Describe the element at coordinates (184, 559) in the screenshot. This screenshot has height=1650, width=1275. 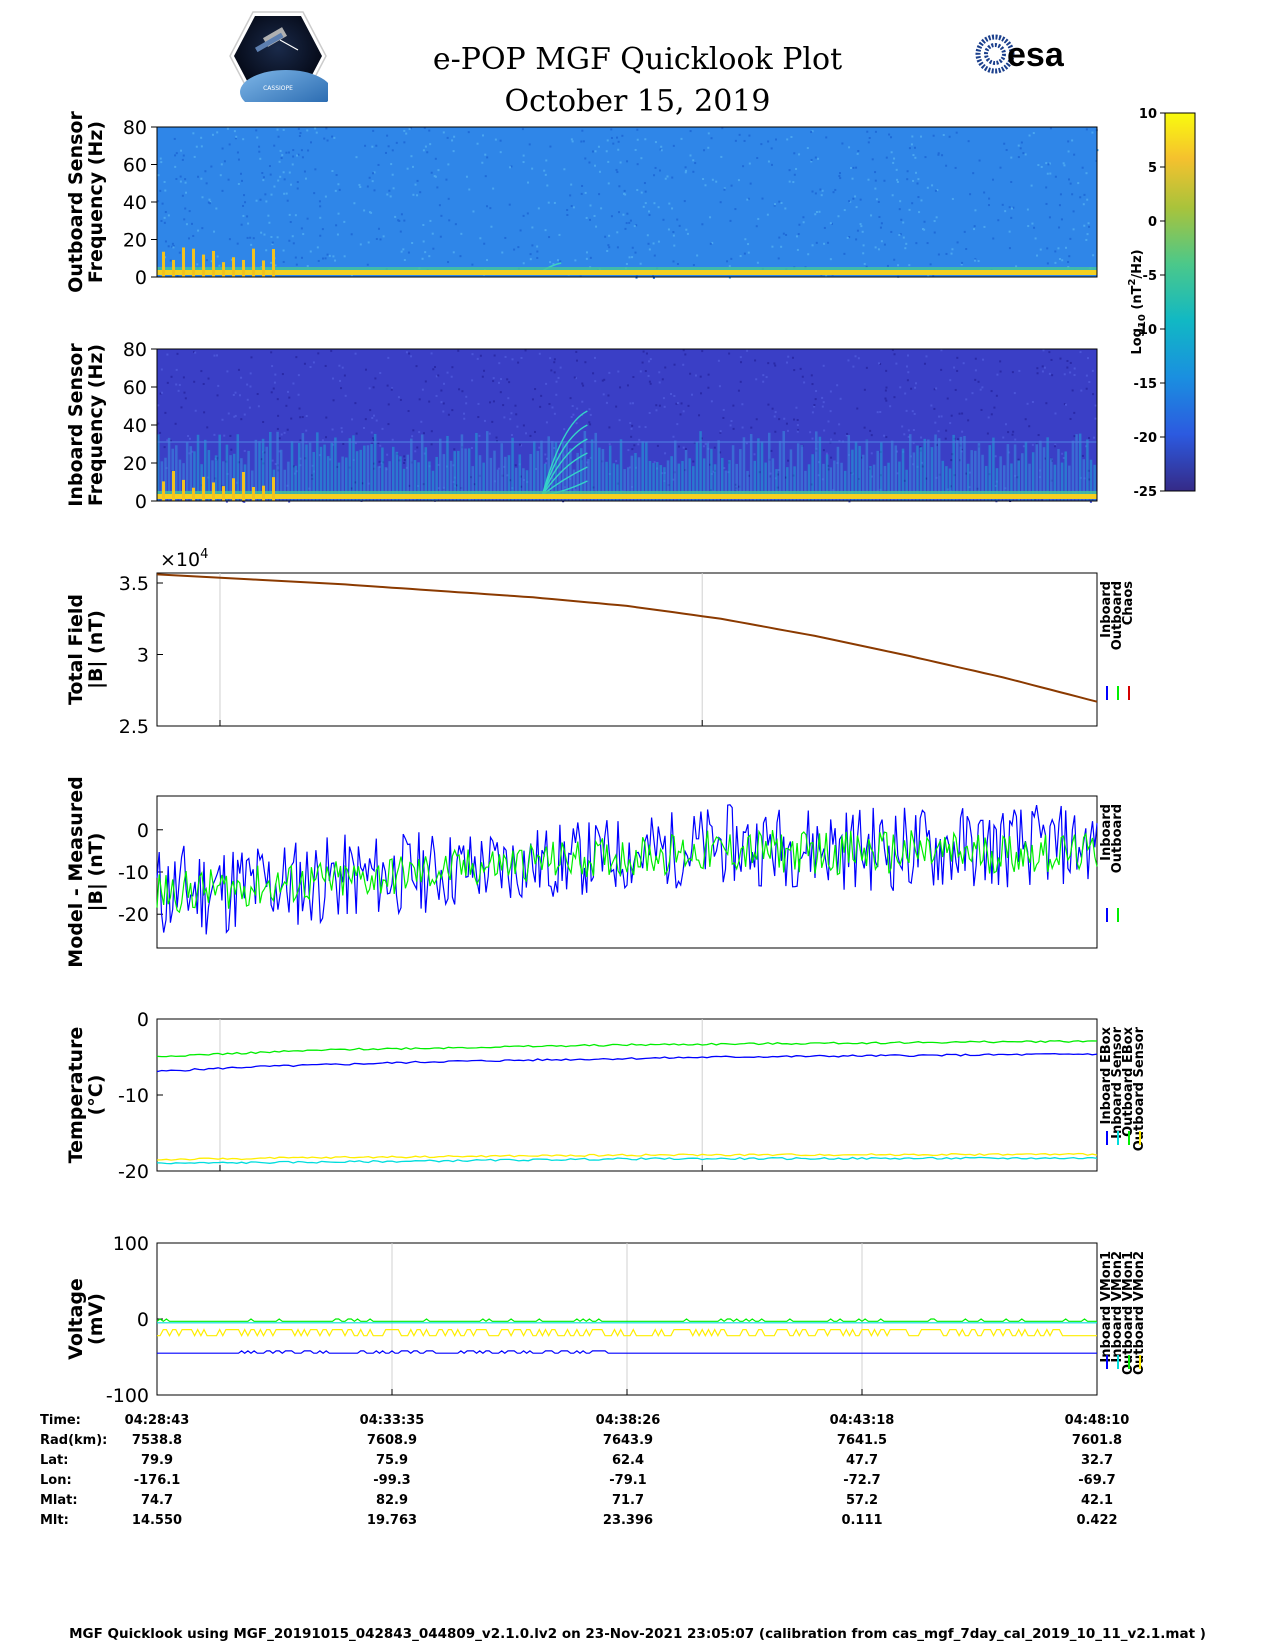
I see `total-field-multiplier: ×104` at that location.